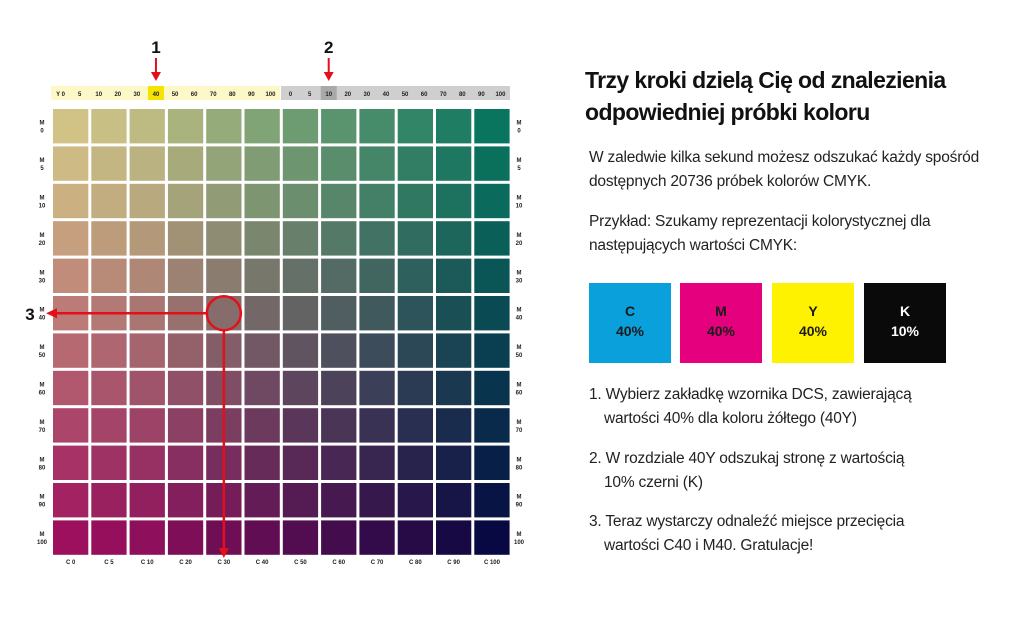  Describe the element at coordinates (194, 95) in the screenshot. I see `y-header-label: 60` at that location.